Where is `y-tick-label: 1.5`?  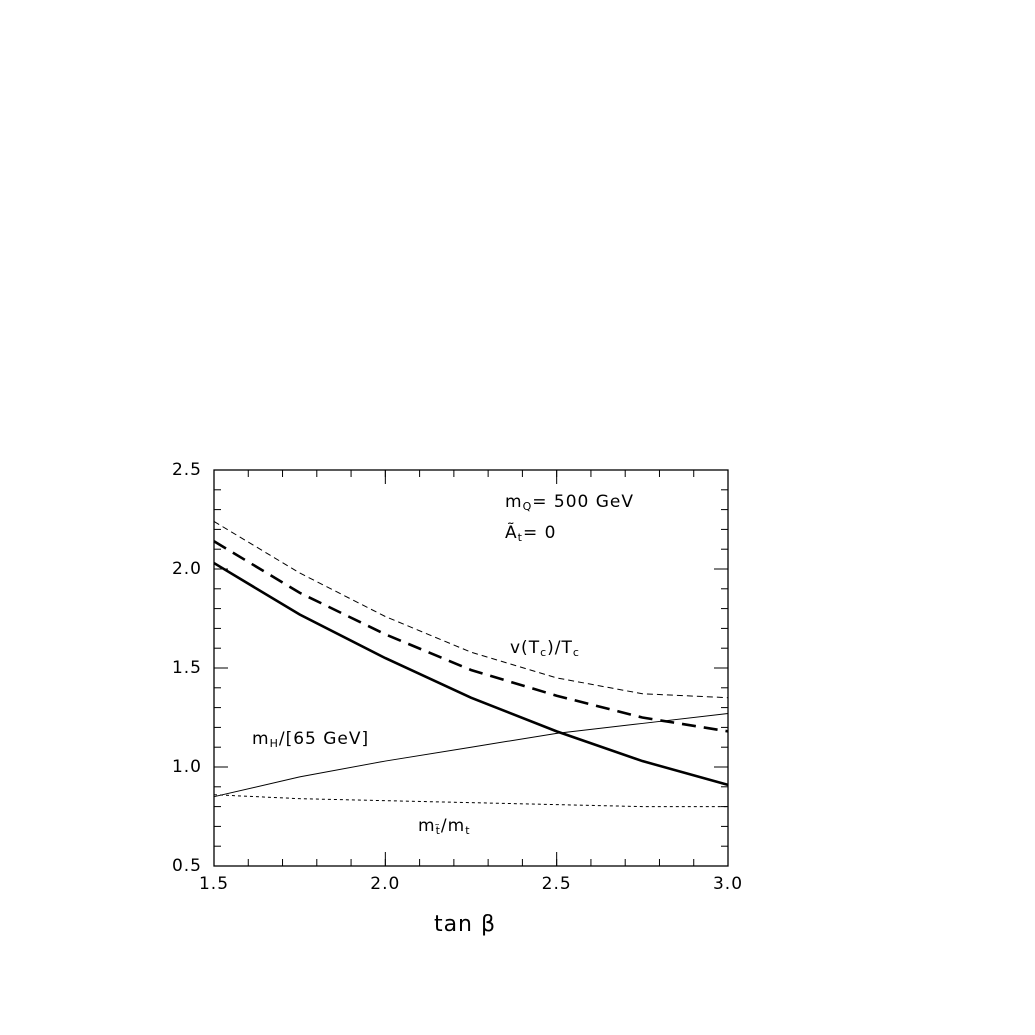
y-tick-label: 1.5 is located at coordinates (187, 668).